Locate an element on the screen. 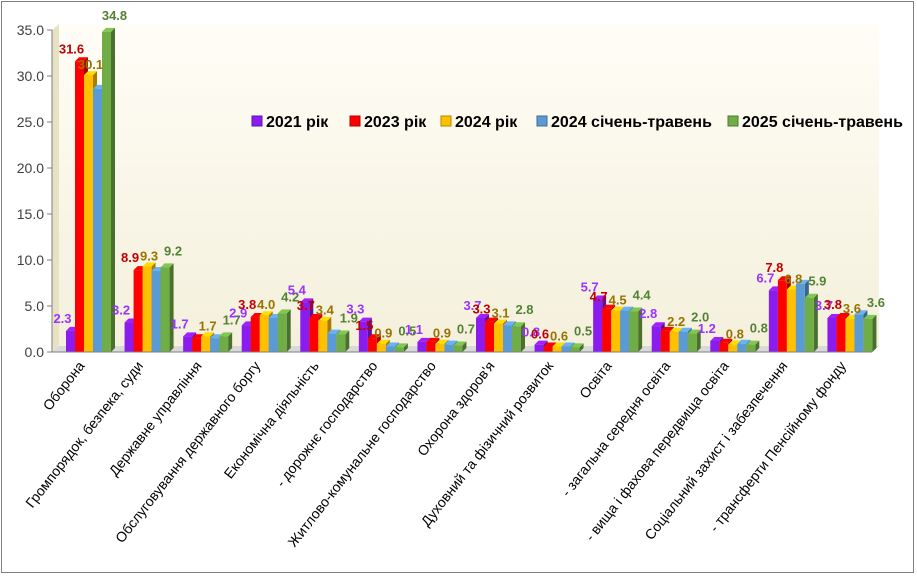  y-tick-label: 10.0 is located at coordinates (30, 260).